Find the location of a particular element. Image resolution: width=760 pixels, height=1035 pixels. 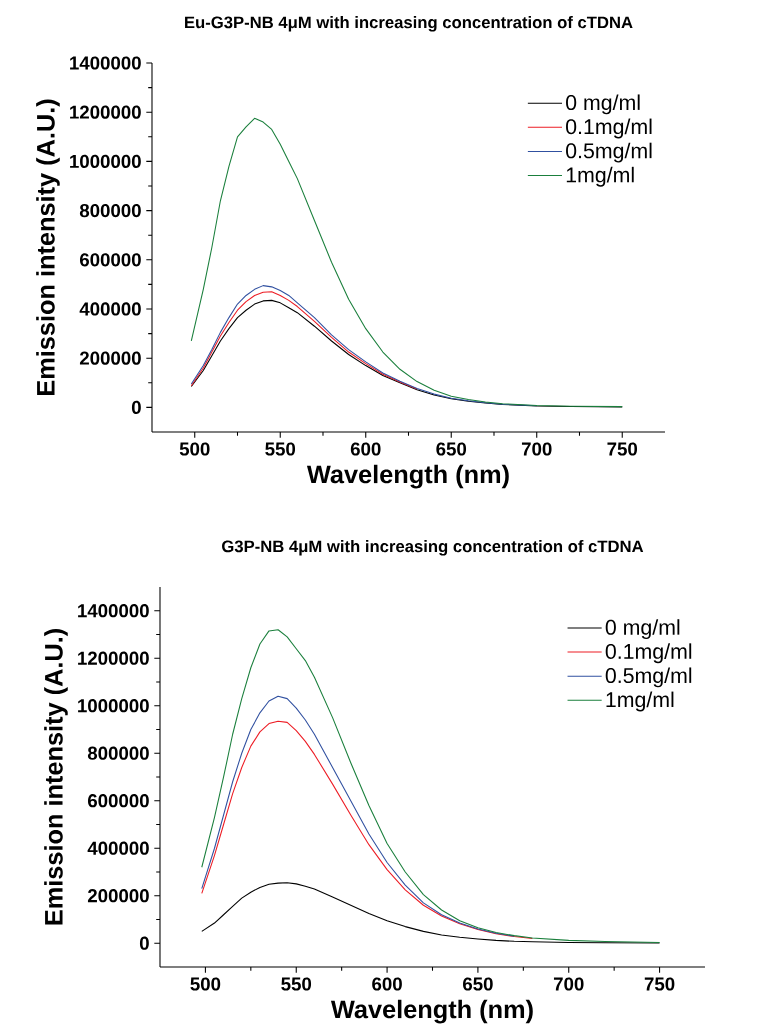

chart-title: G3P-NB 4μM with increasing concentration of cTDNA is located at coordinates (433, 548).